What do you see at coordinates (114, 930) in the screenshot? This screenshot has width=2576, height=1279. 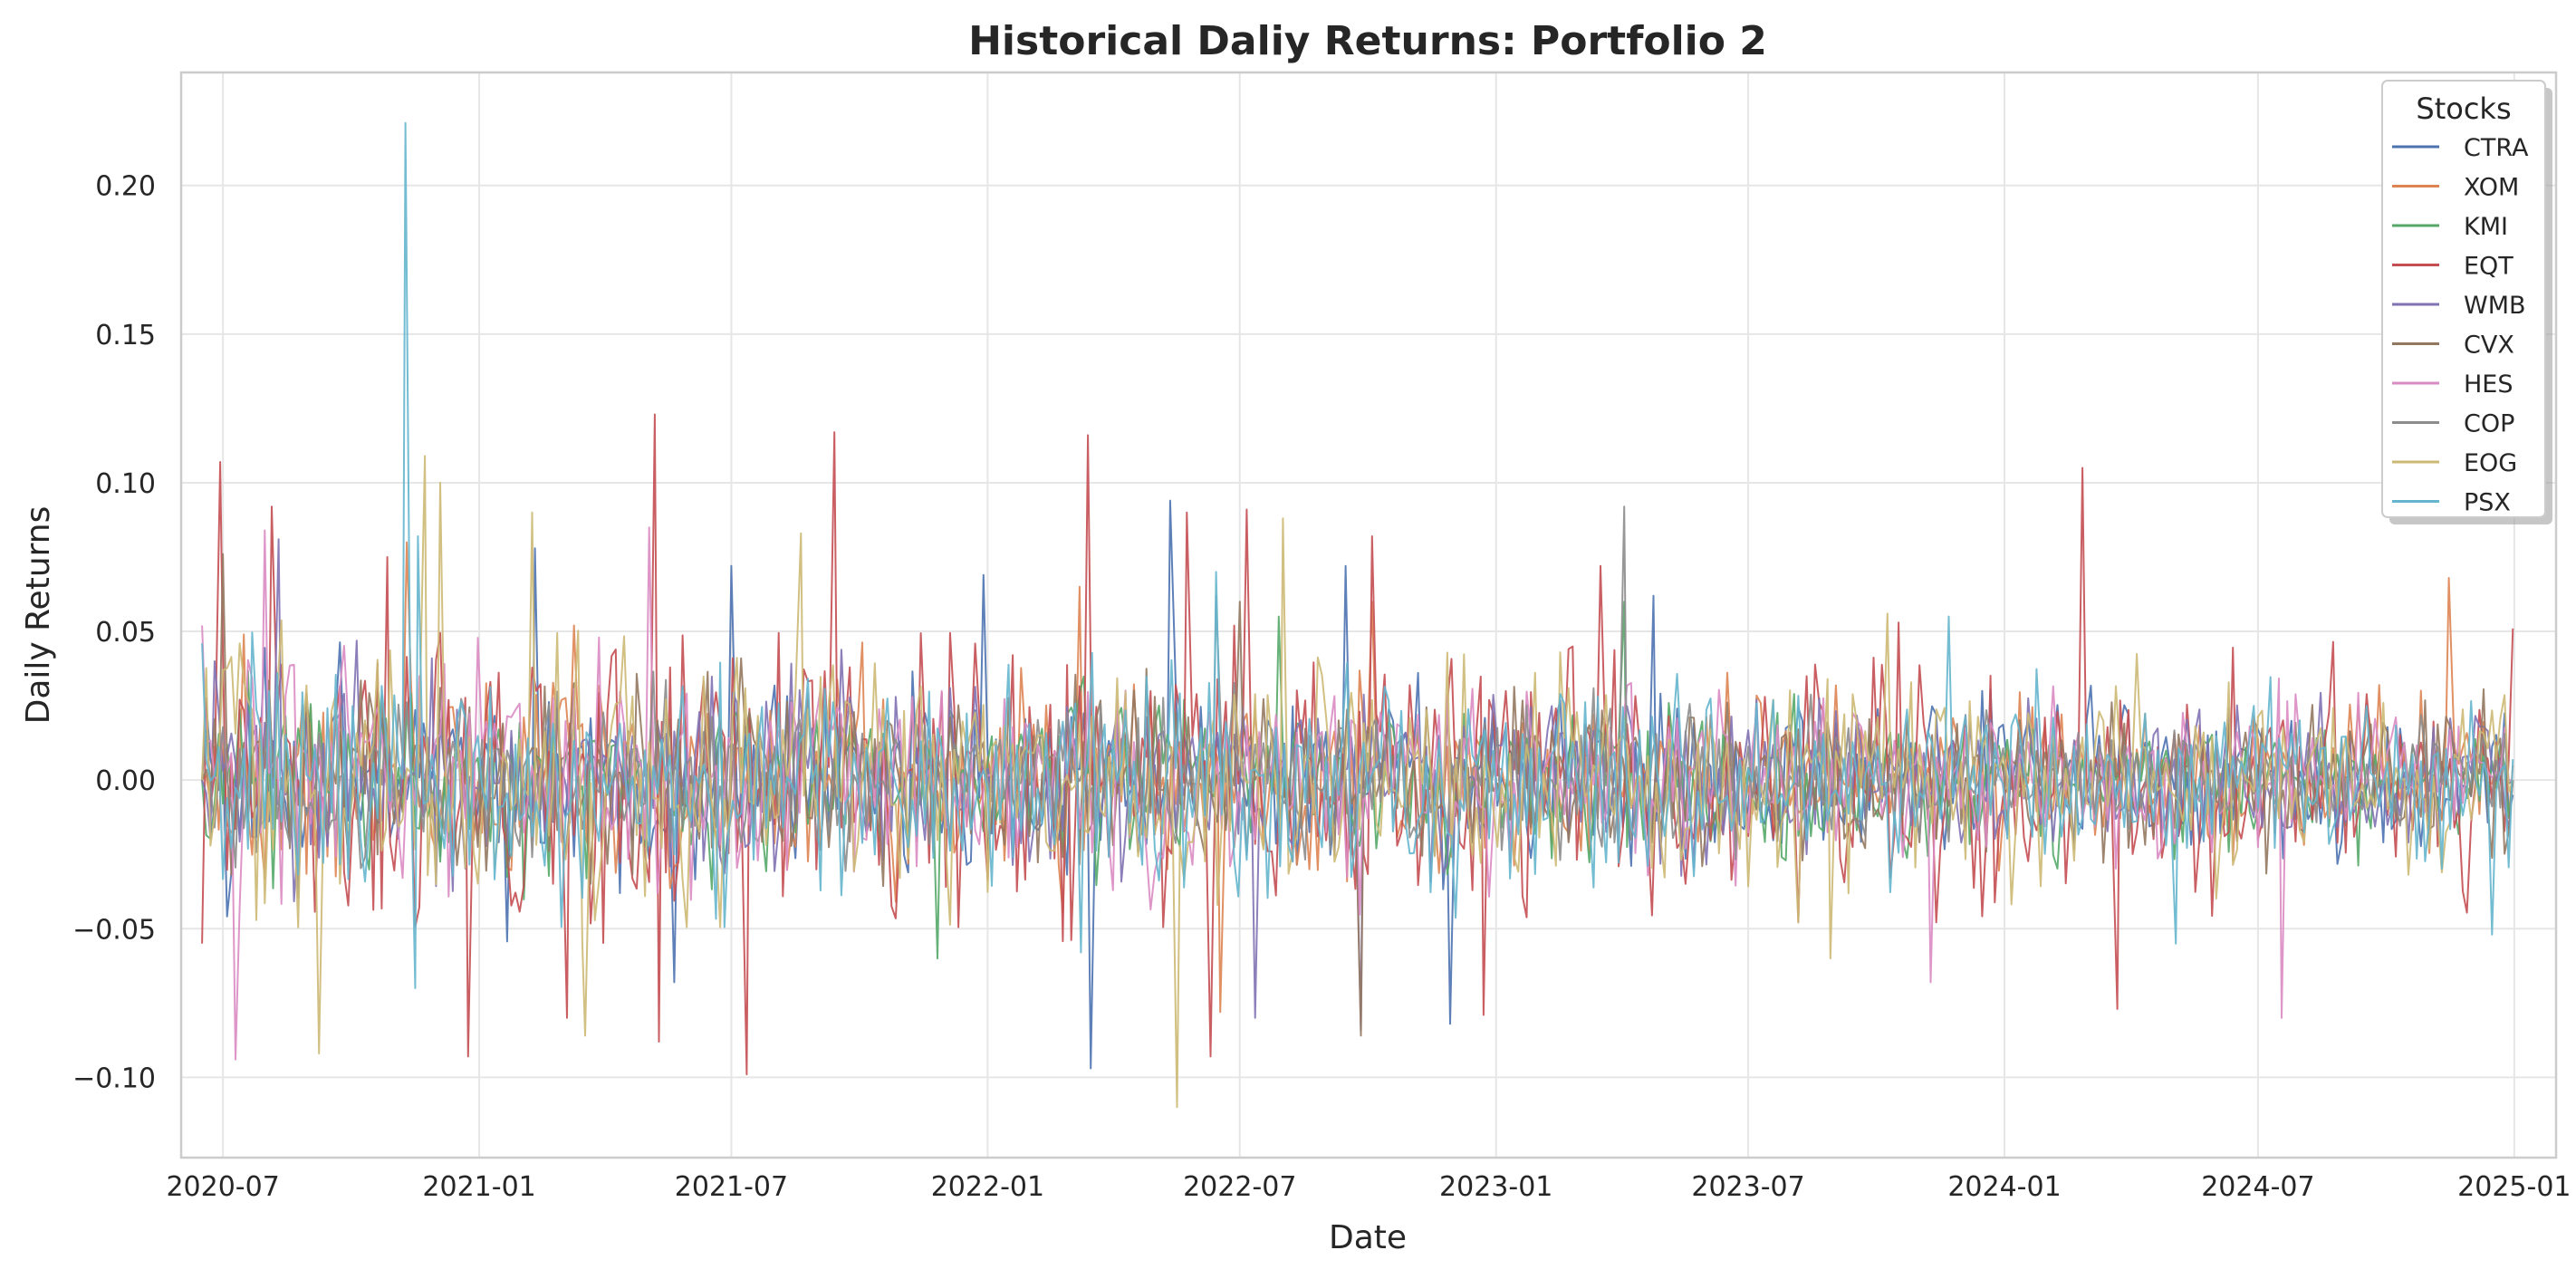 I see `y-tick-label: −0.05` at bounding box center [114, 930].